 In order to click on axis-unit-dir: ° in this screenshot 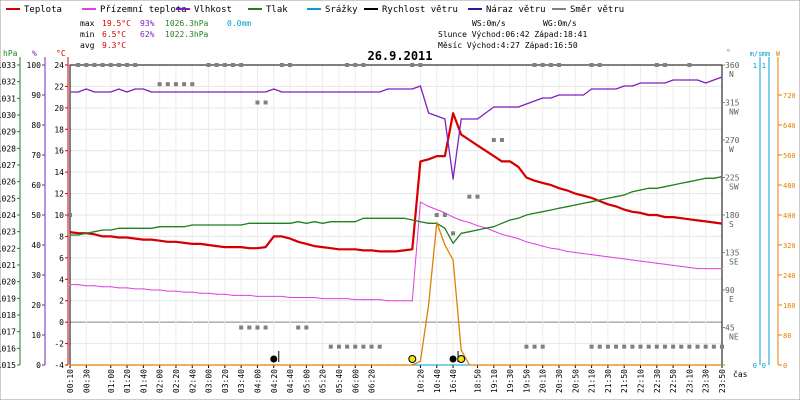, I will do `click(728, 52)`.